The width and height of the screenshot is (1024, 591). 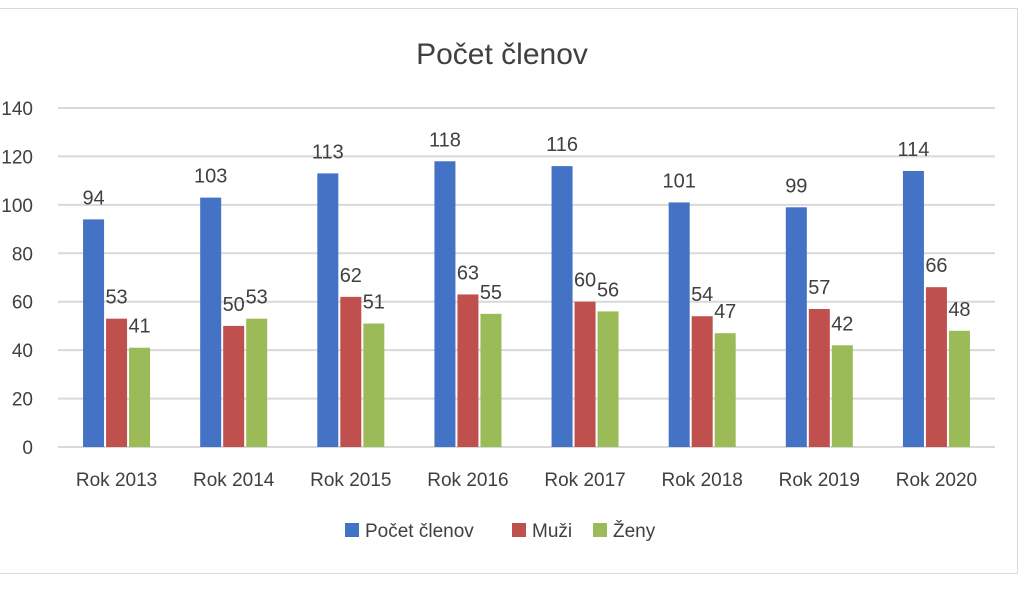 I want to click on x-tick-label: Rok 2019, so click(x=819, y=480).